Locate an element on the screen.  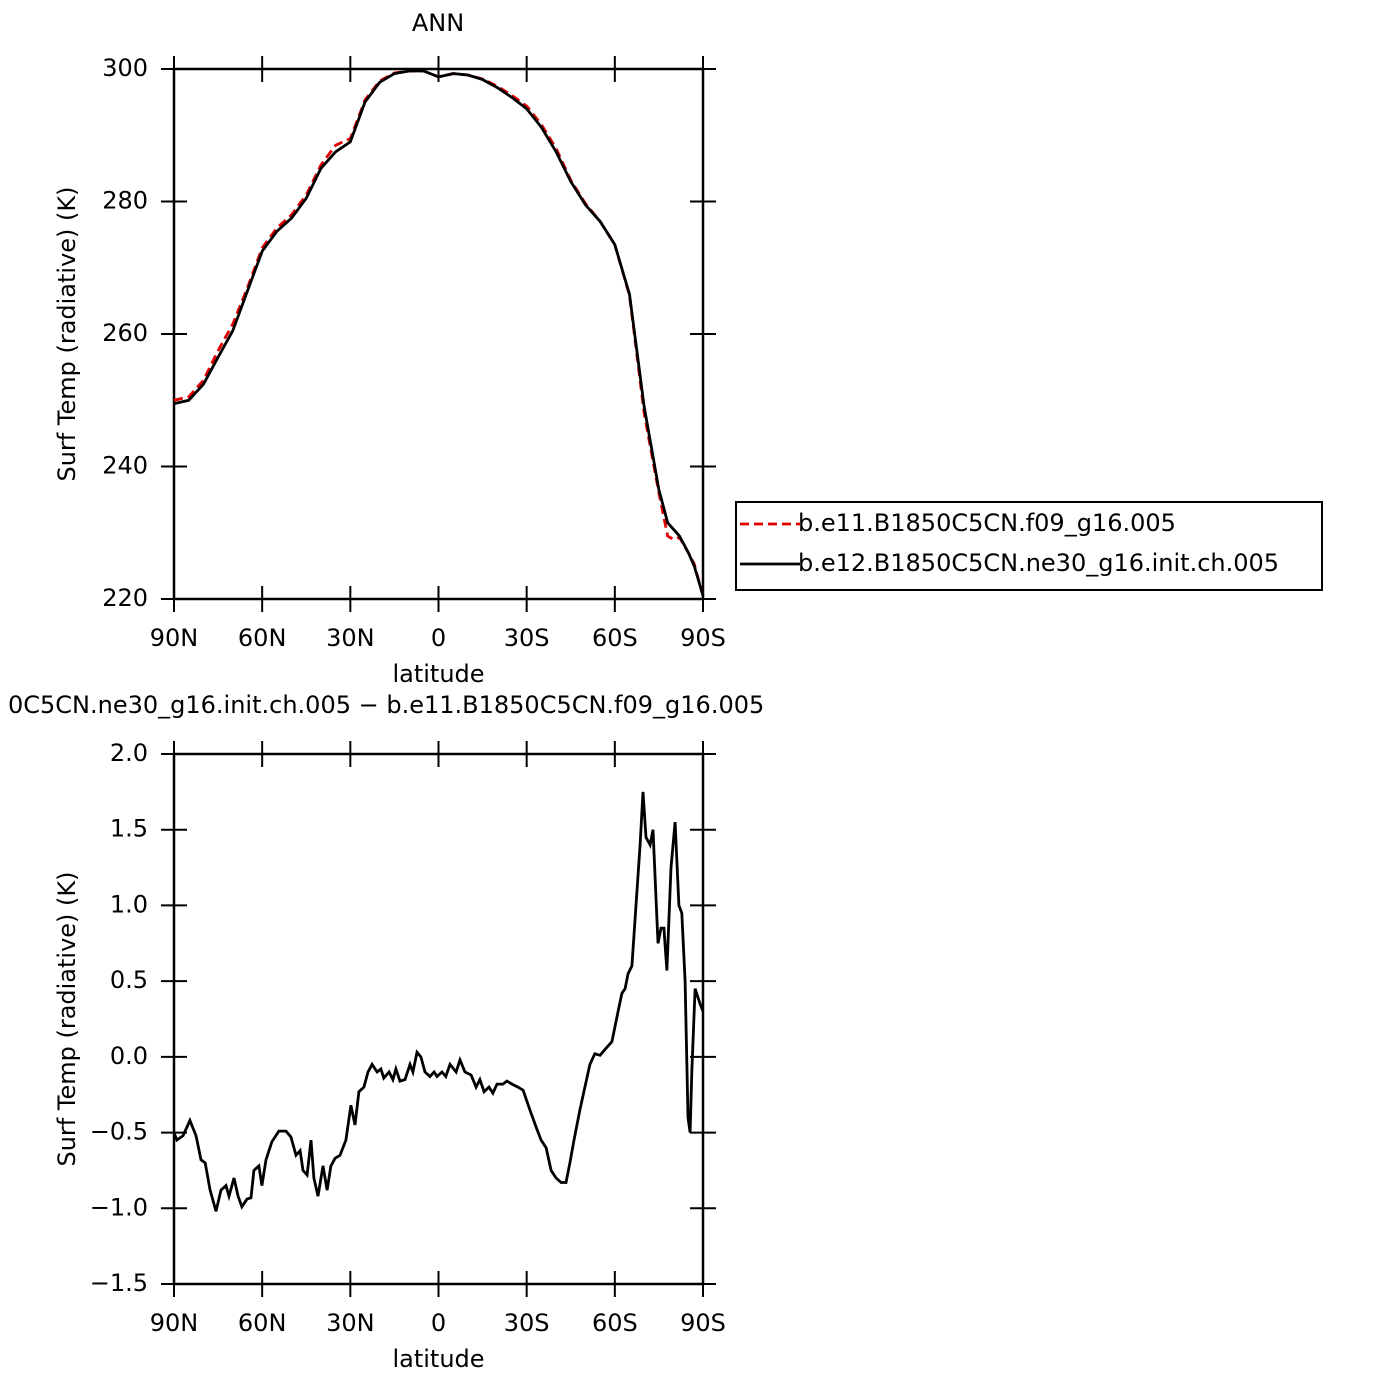
y-tick-label: −1.0 is located at coordinates (119, 1207).